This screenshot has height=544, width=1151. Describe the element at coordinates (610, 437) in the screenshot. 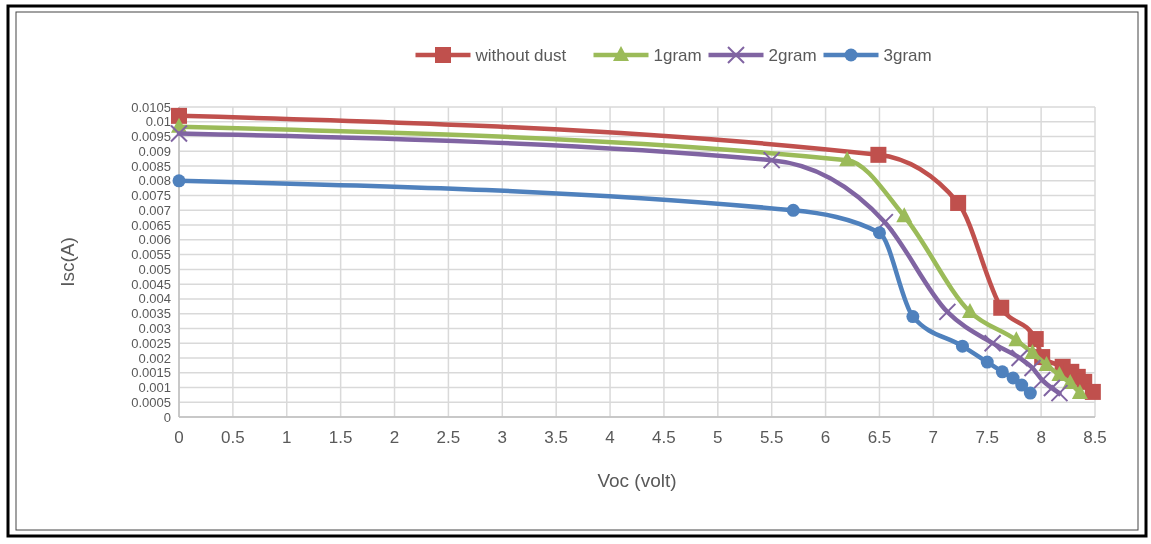

I see `x-tick-label: 4` at that location.